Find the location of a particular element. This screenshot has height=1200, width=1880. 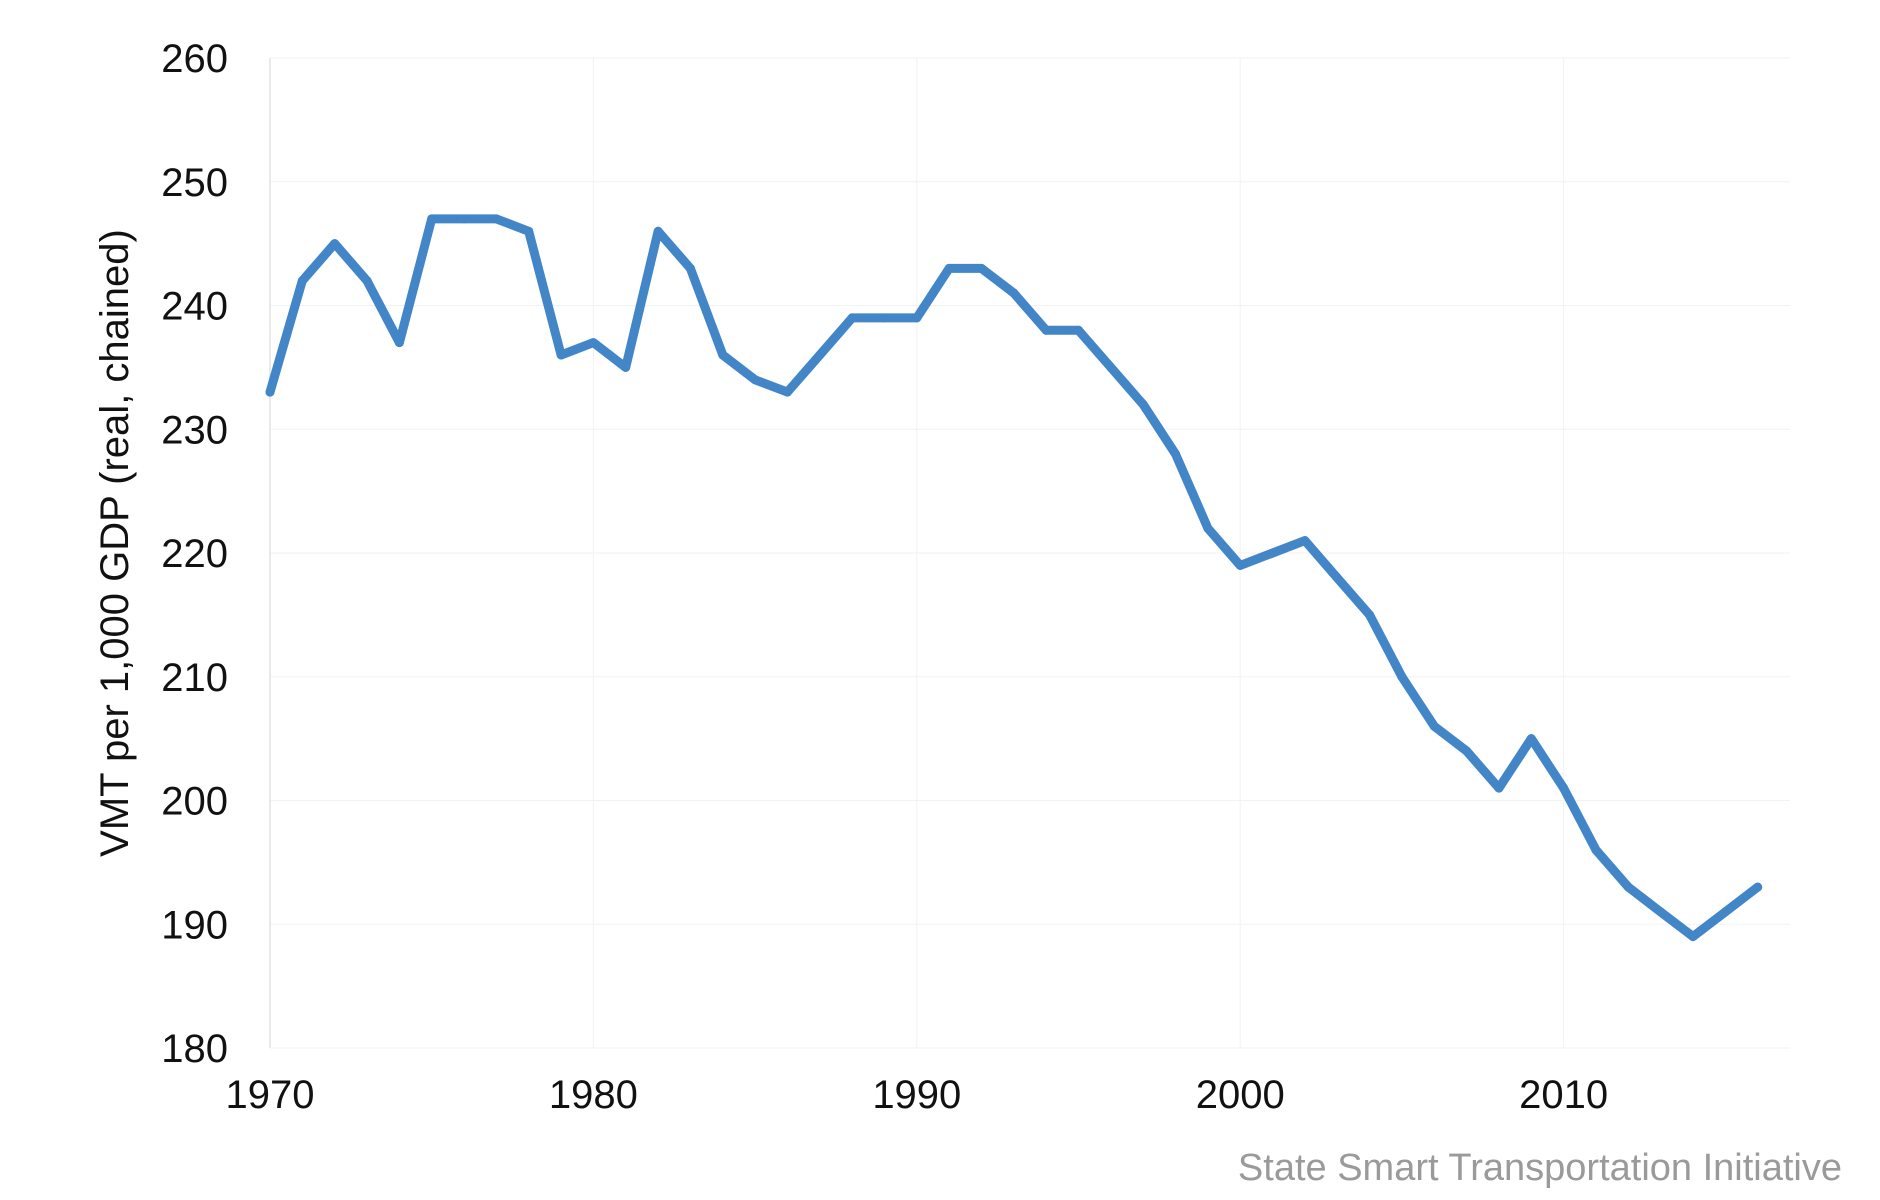

x-tick-label: 2010 is located at coordinates (1563, 1095).